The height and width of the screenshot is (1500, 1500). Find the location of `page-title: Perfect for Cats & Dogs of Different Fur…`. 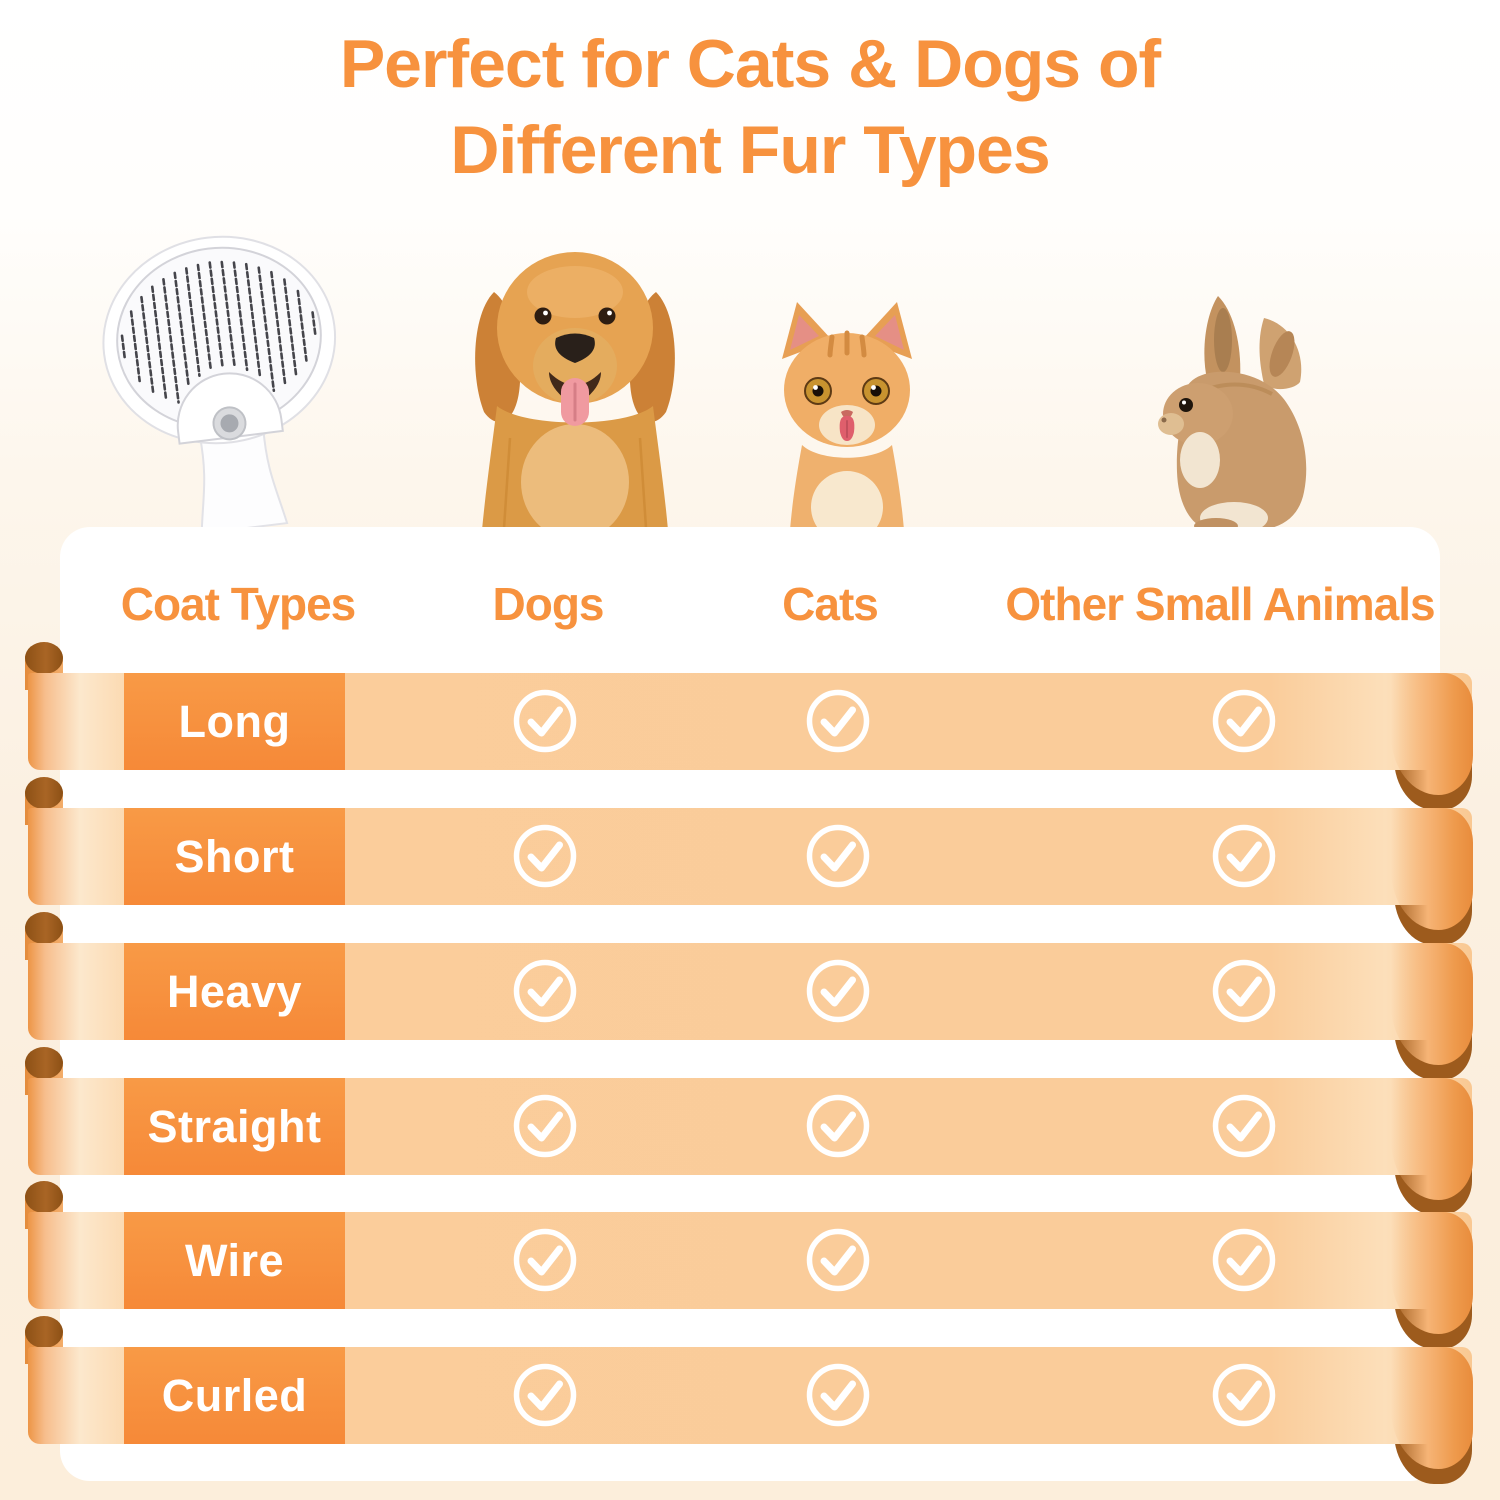

page-title: Perfect for Cats & Dogs of Different Fur… is located at coordinates (750, 107).